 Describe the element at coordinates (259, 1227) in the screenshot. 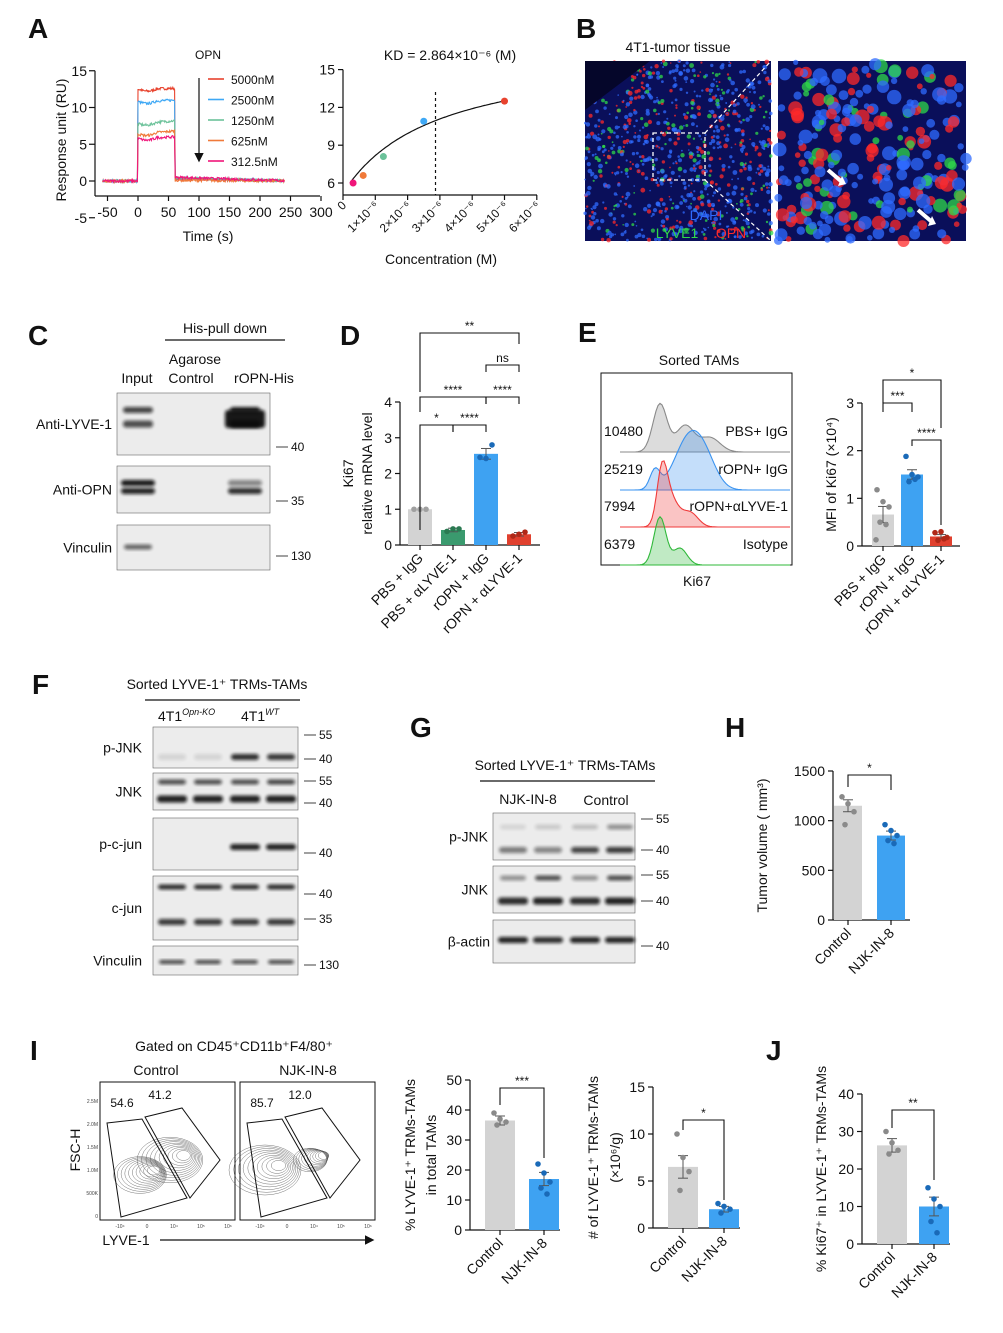

I see `x-tick-label: -10⁴` at that location.